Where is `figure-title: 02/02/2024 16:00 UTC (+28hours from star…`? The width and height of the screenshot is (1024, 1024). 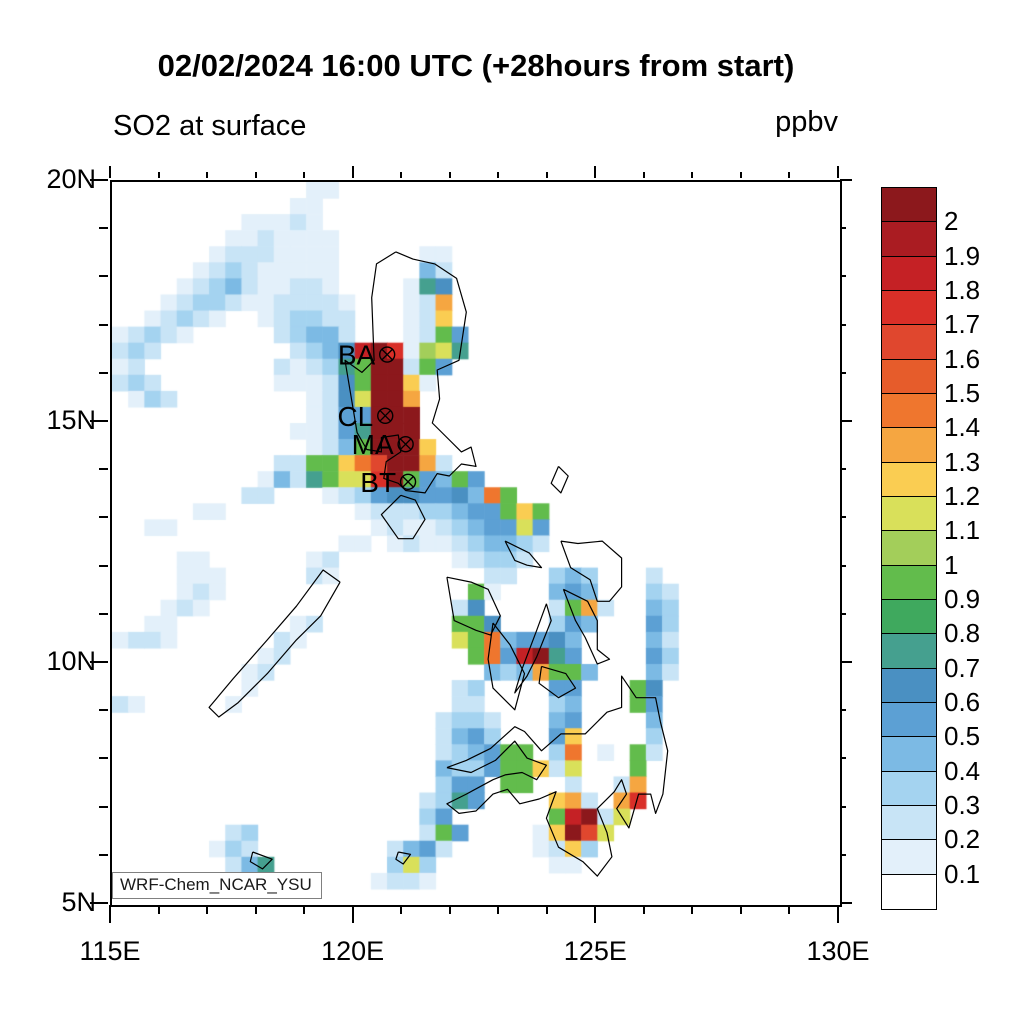 figure-title: 02/02/2024 16:00 UTC (+28hours from star… is located at coordinates (476, 65).